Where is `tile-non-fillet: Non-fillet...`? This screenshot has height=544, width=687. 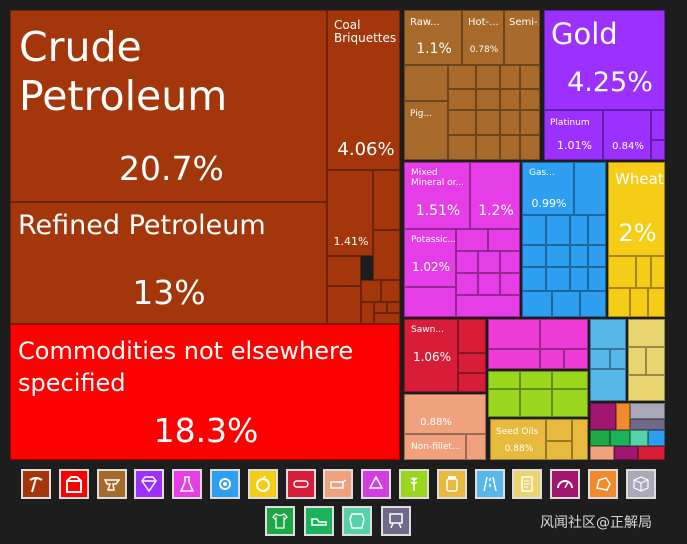 tile-non-fillet: Non-fillet... is located at coordinates (435, 447).